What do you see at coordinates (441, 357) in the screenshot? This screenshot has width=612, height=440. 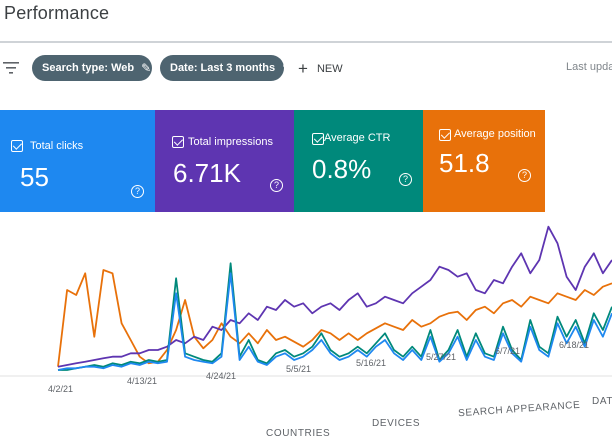 I see `x-tick-label: 5/27/21` at bounding box center [441, 357].